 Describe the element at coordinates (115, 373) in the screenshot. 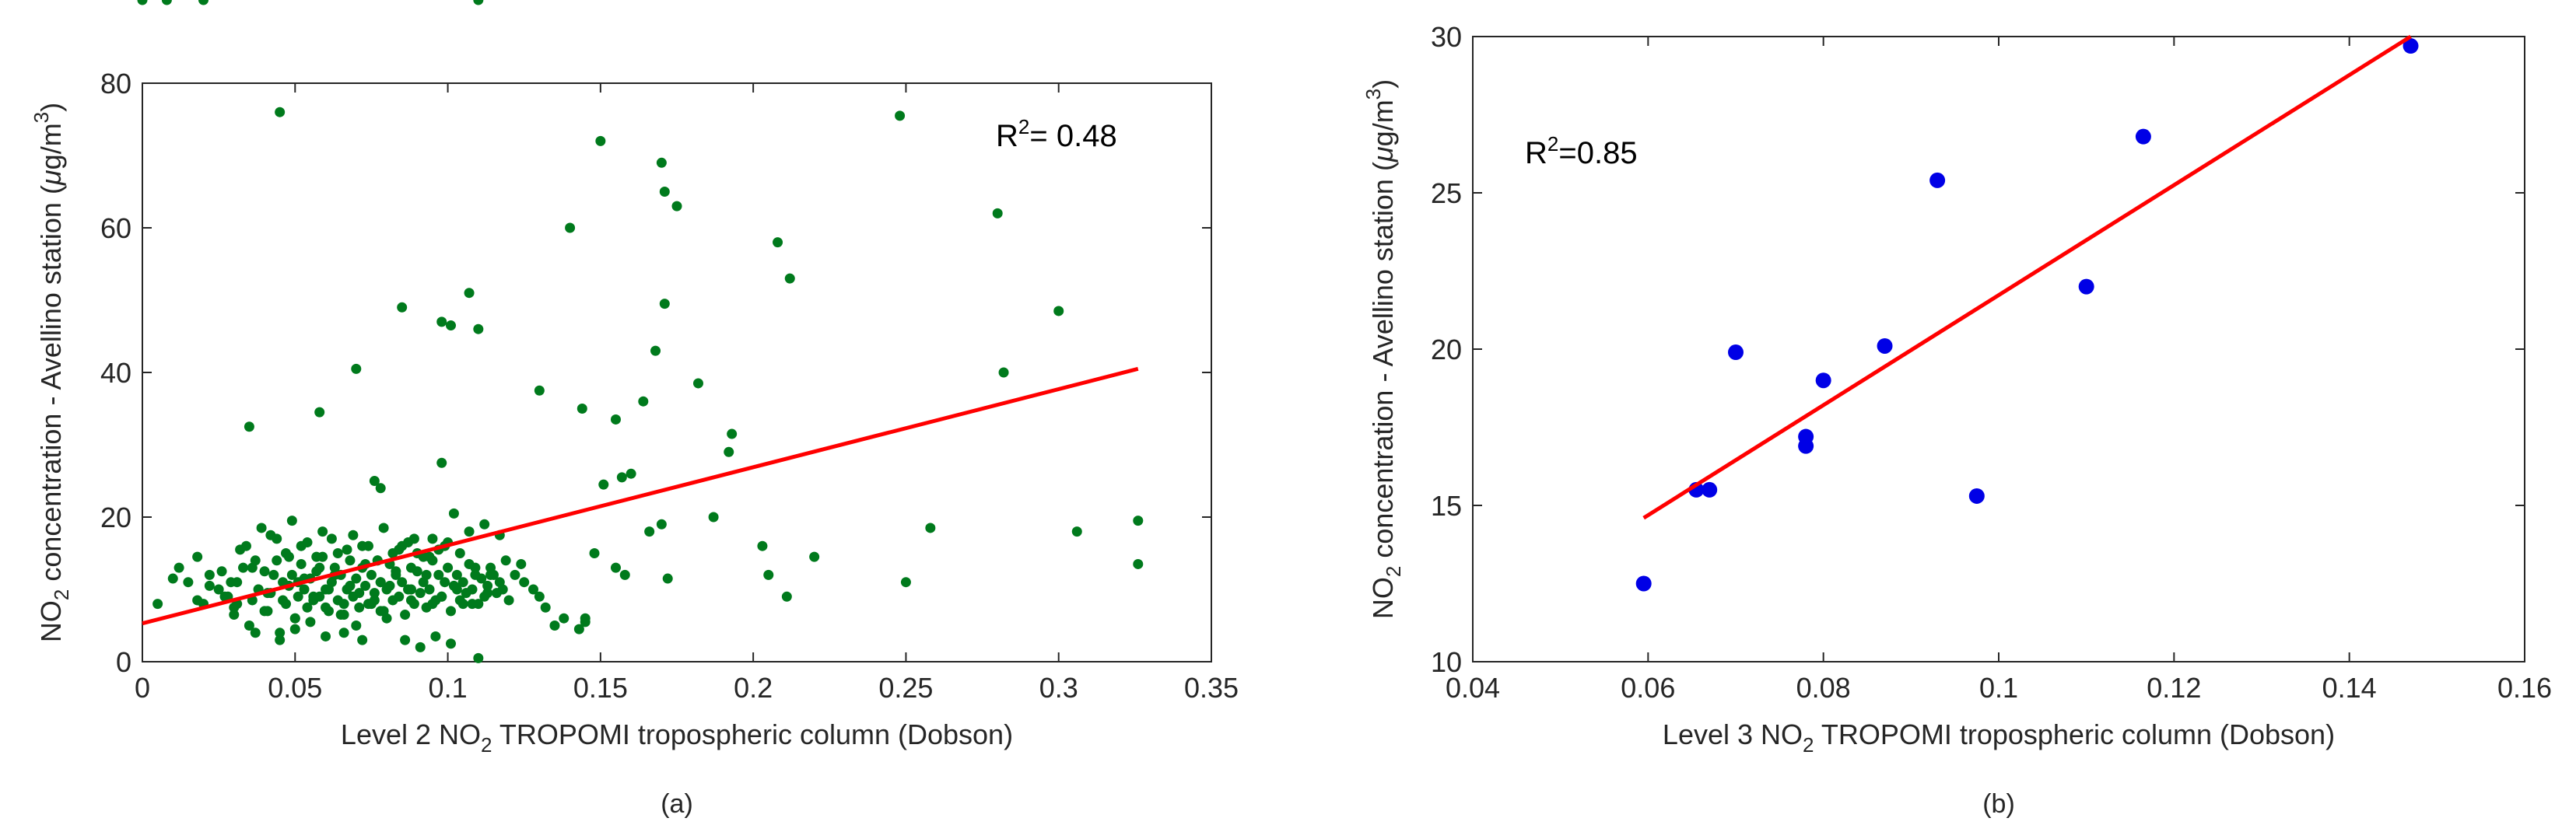

I see `y-tick-label: 40` at that location.